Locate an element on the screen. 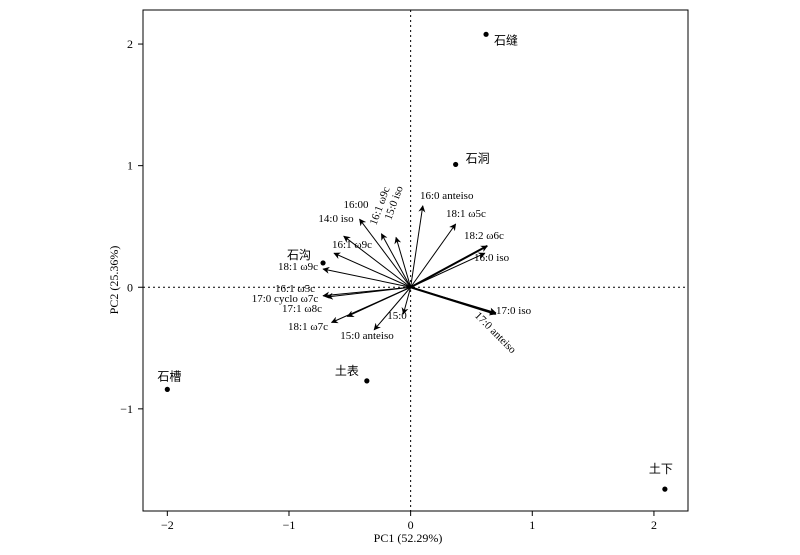 The width and height of the screenshot is (800, 555). sample-point-label: 石洞 is located at coordinates (478, 158).